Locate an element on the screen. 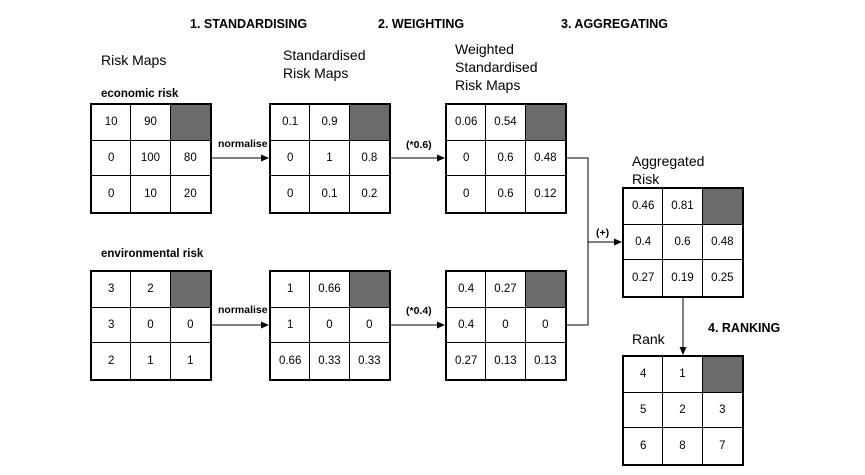 Image resolution: width=865 pixels, height=475 pixels. grid-cell: 0.9 is located at coordinates (330, 123).